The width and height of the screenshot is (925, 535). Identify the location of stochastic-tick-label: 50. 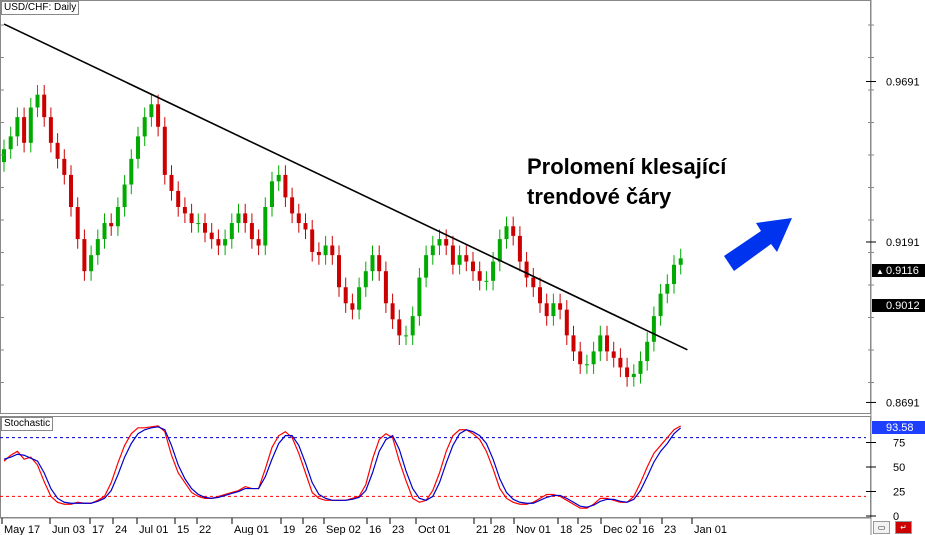
(899, 468).